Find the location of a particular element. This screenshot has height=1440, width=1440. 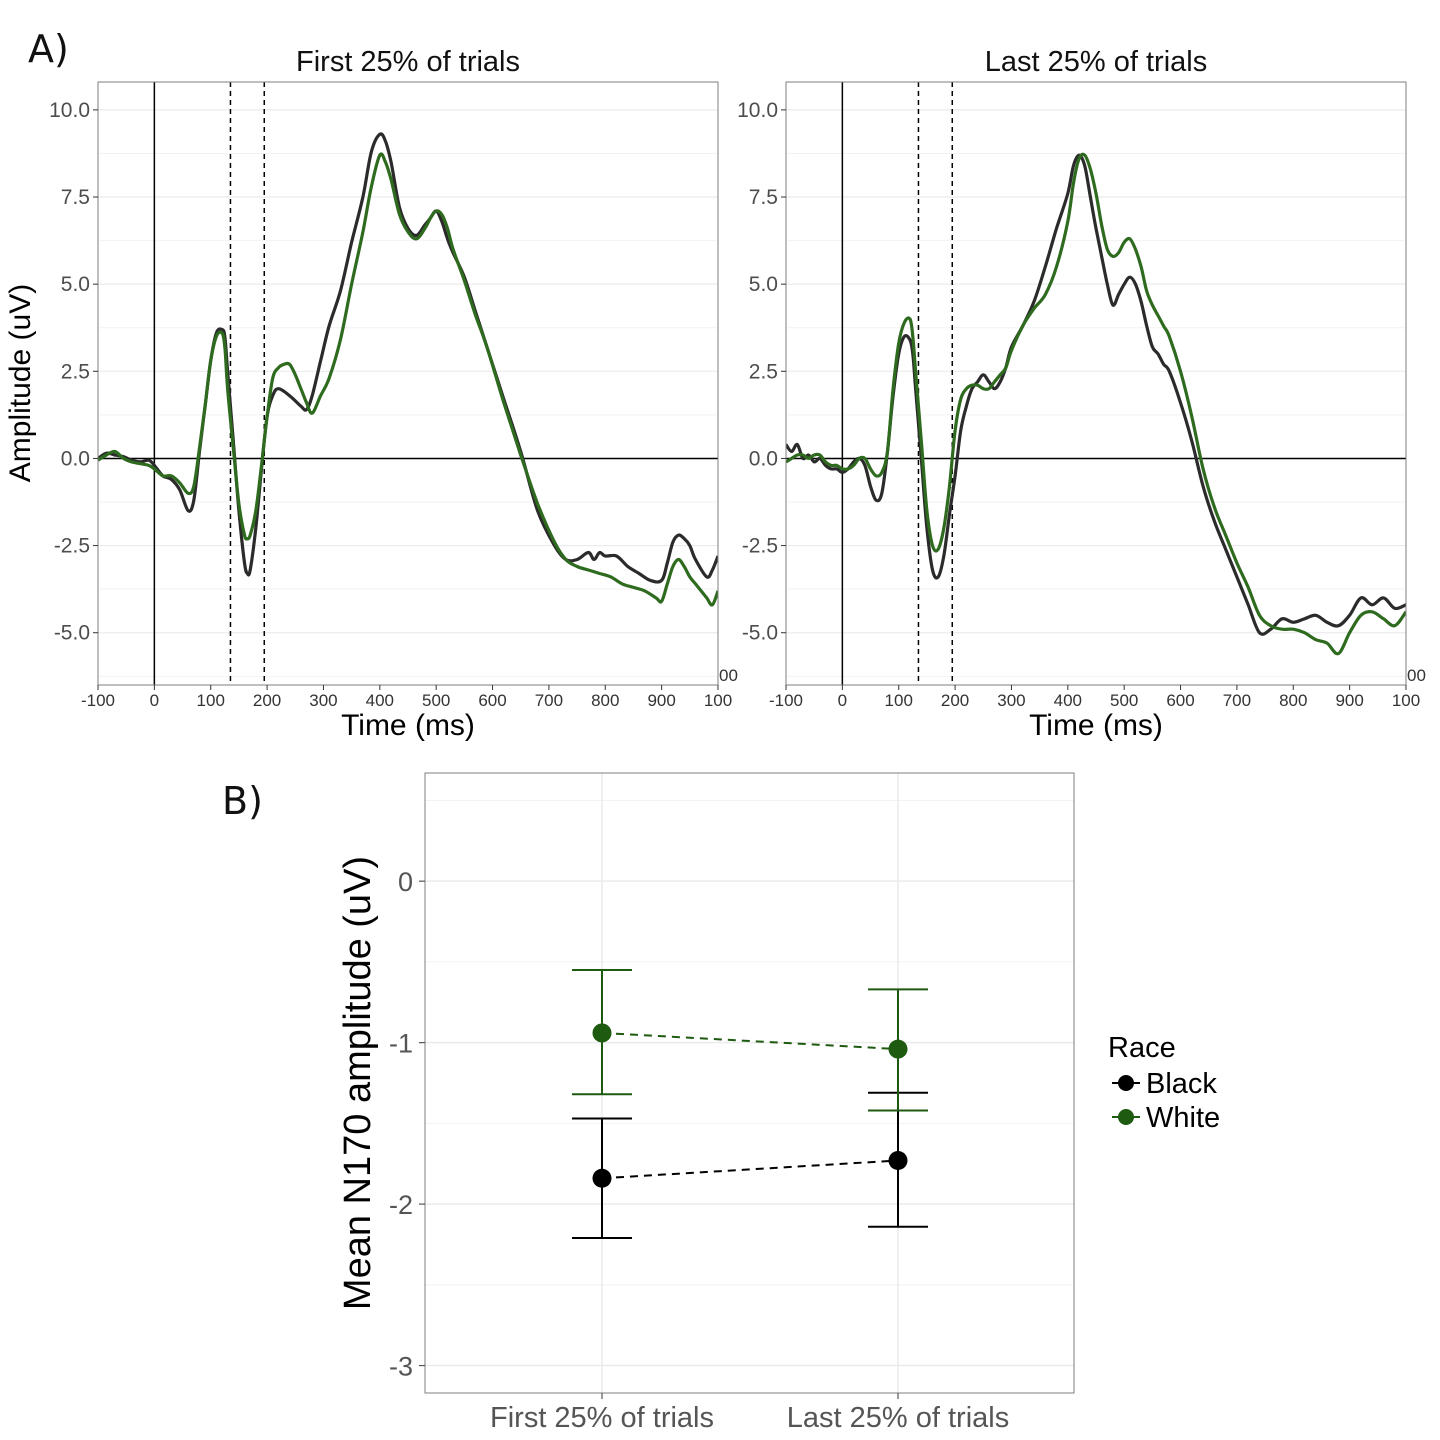

legend-title: Race is located at coordinates (1142, 1048).